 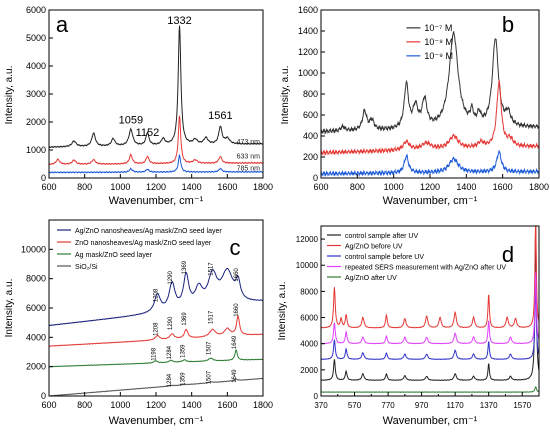 I want to click on legend-entry: 10⁻⁸ M, so click(x=438, y=42).